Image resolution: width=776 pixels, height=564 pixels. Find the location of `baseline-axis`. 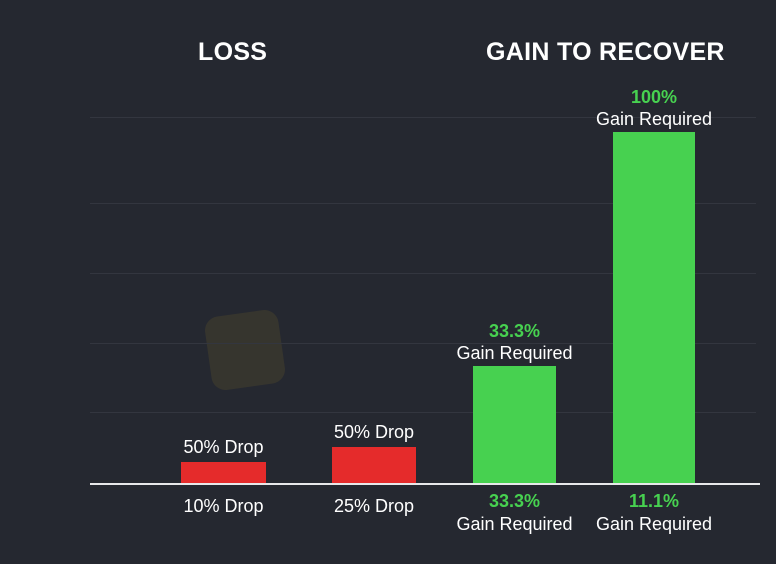

baseline-axis is located at coordinates (425, 484).